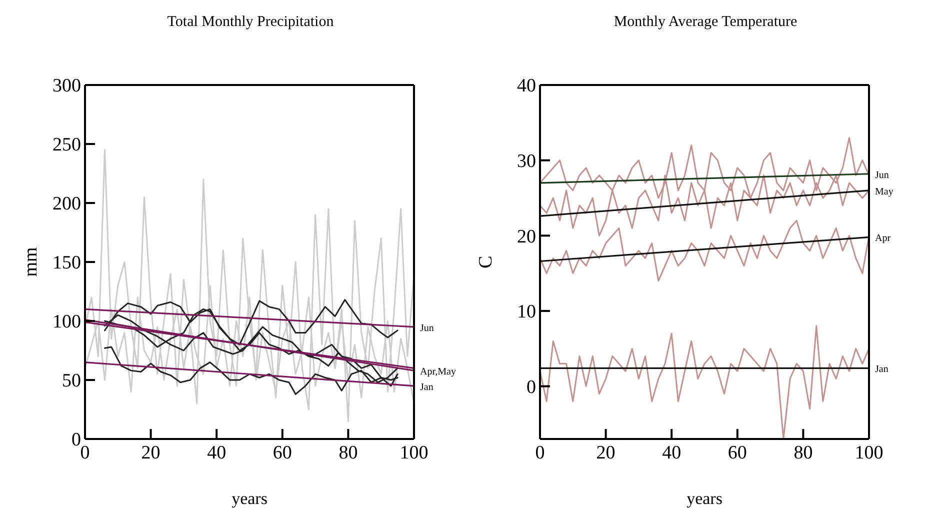 This screenshot has width=927, height=525. I want to click on y-axis-title: C, so click(486, 262).